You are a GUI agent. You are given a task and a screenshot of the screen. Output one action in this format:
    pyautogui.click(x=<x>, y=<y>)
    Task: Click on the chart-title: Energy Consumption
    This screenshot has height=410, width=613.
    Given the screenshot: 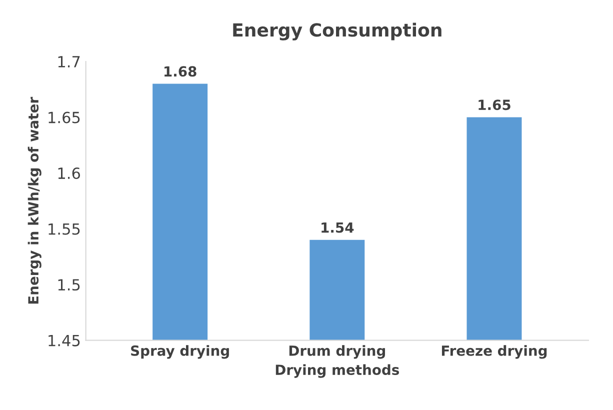 What is the action you would take?
    pyautogui.click(x=337, y=31)
    